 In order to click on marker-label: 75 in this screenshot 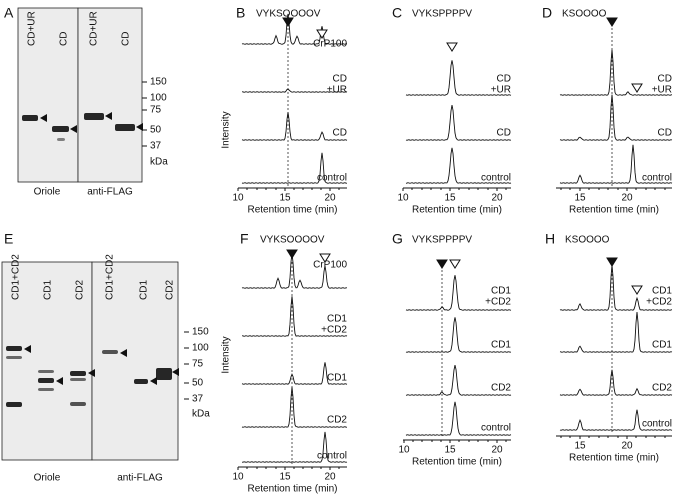, I will do `click(156, 110)`.